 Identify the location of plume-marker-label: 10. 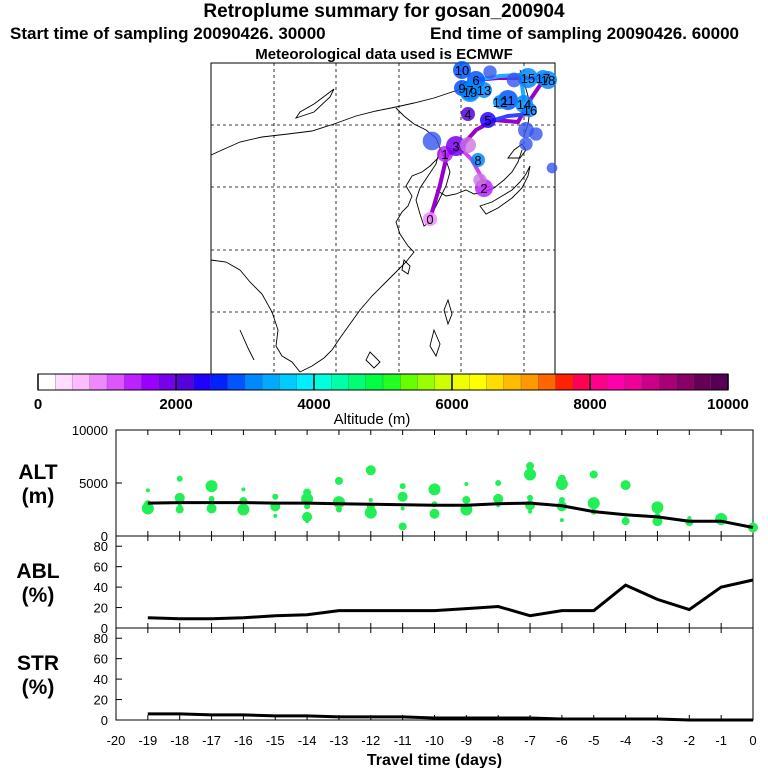
(462, 70).